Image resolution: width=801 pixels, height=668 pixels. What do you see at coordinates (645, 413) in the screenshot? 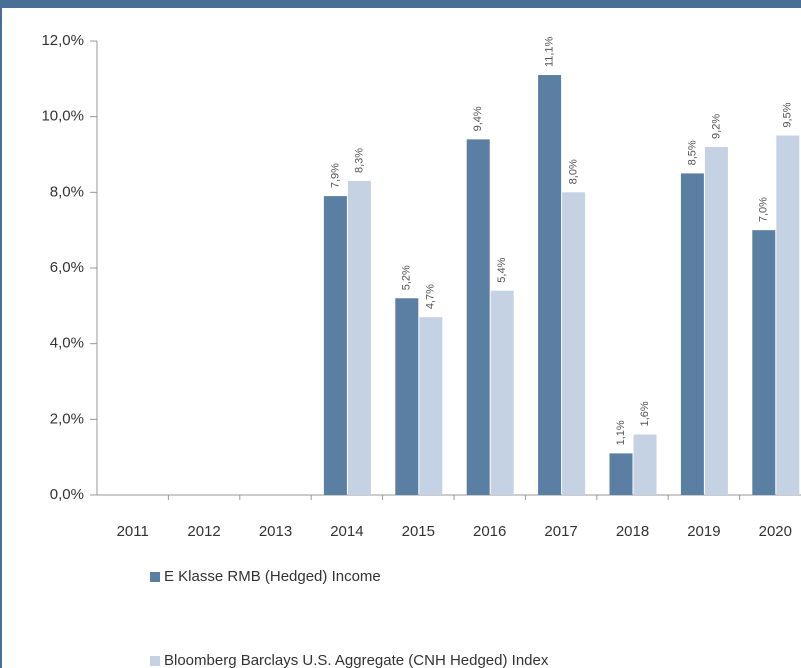
I see `value-label: 1,6%` at bounding box center [645, 413].